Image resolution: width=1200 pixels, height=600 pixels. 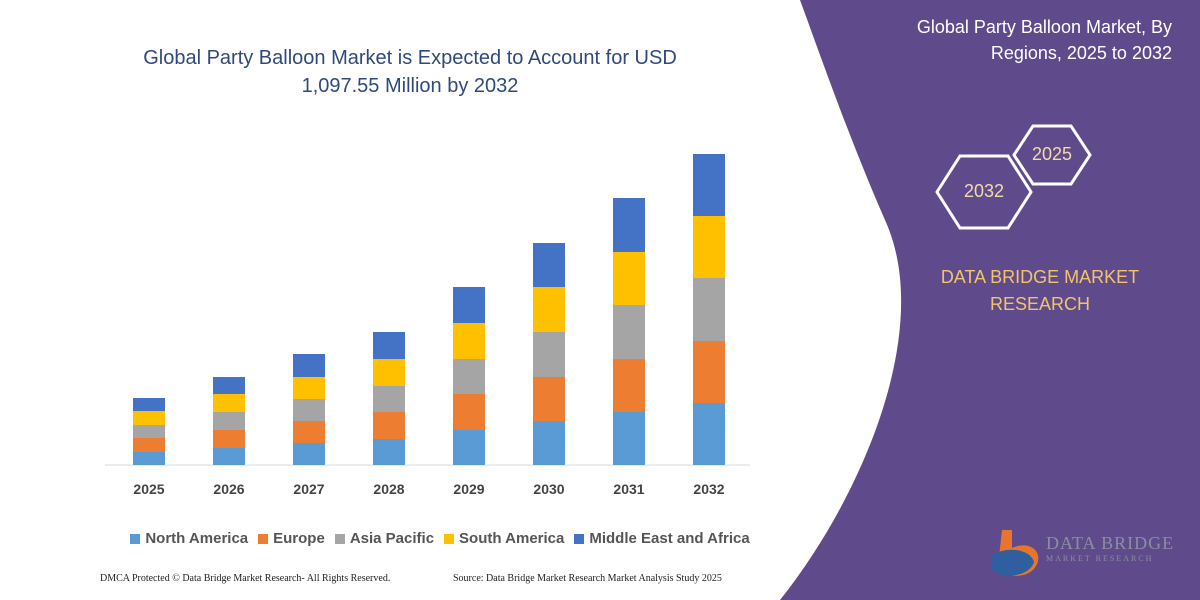 What do you see at coordinates (512, 538) in the screenshot?
I see `legend-label: South America` at bounding box center [512, 538].